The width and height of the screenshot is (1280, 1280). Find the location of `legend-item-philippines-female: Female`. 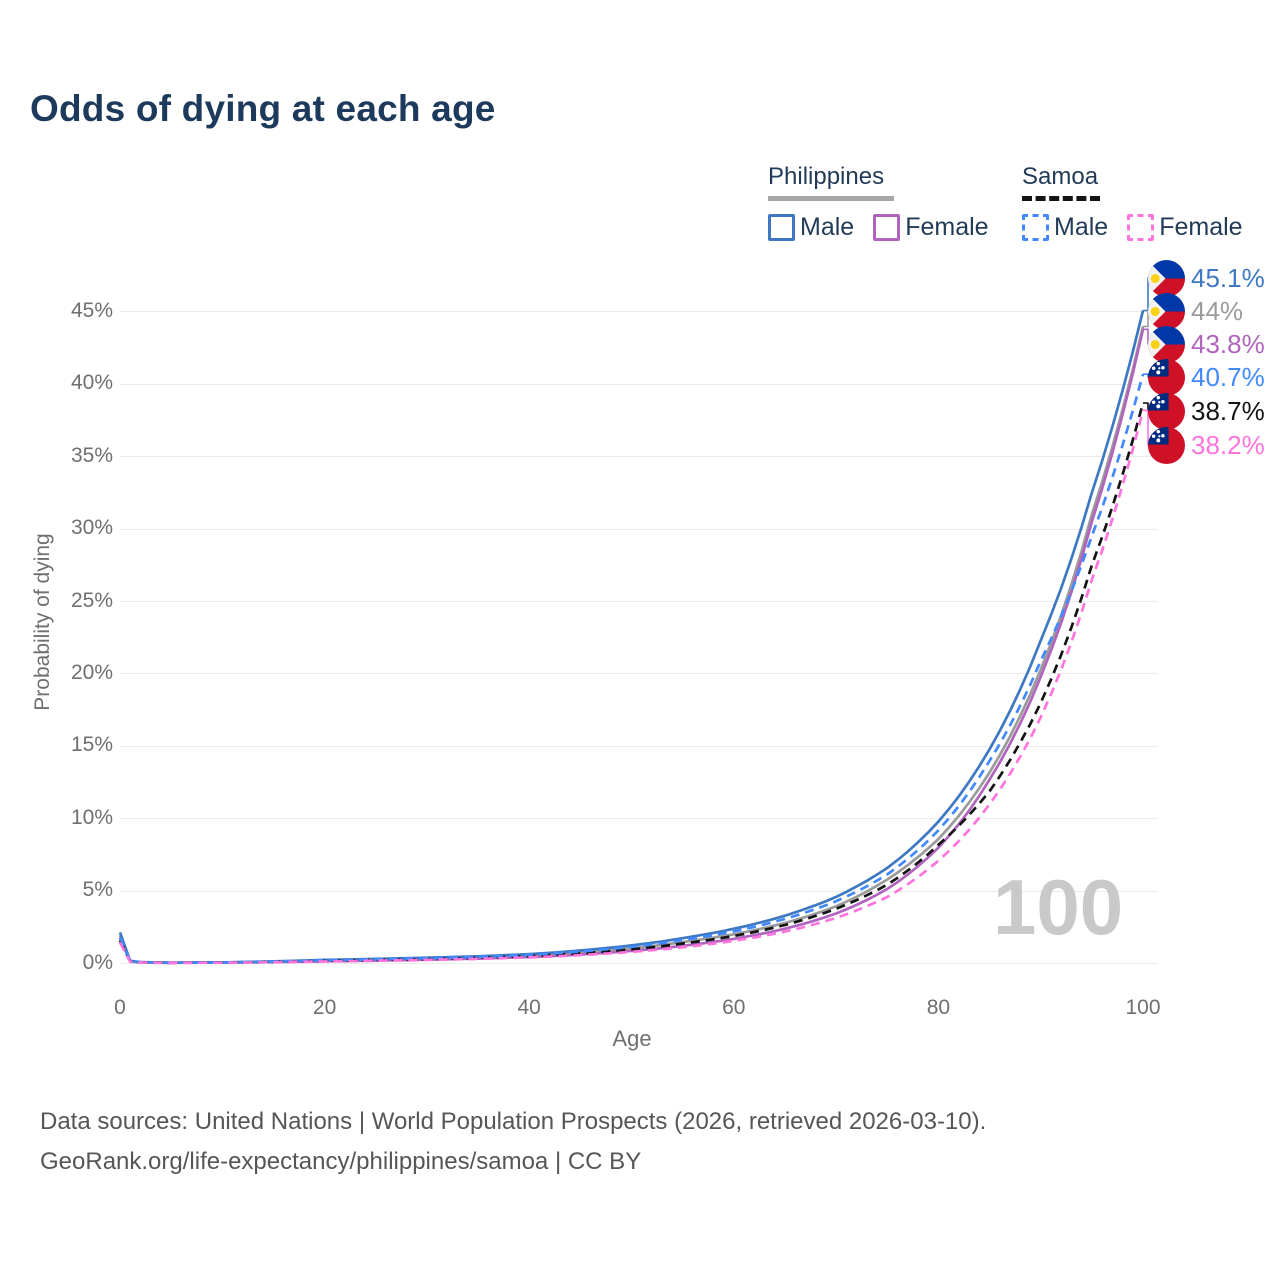

legend-item-philippines-female: Female is located at coordinates (931, 227).